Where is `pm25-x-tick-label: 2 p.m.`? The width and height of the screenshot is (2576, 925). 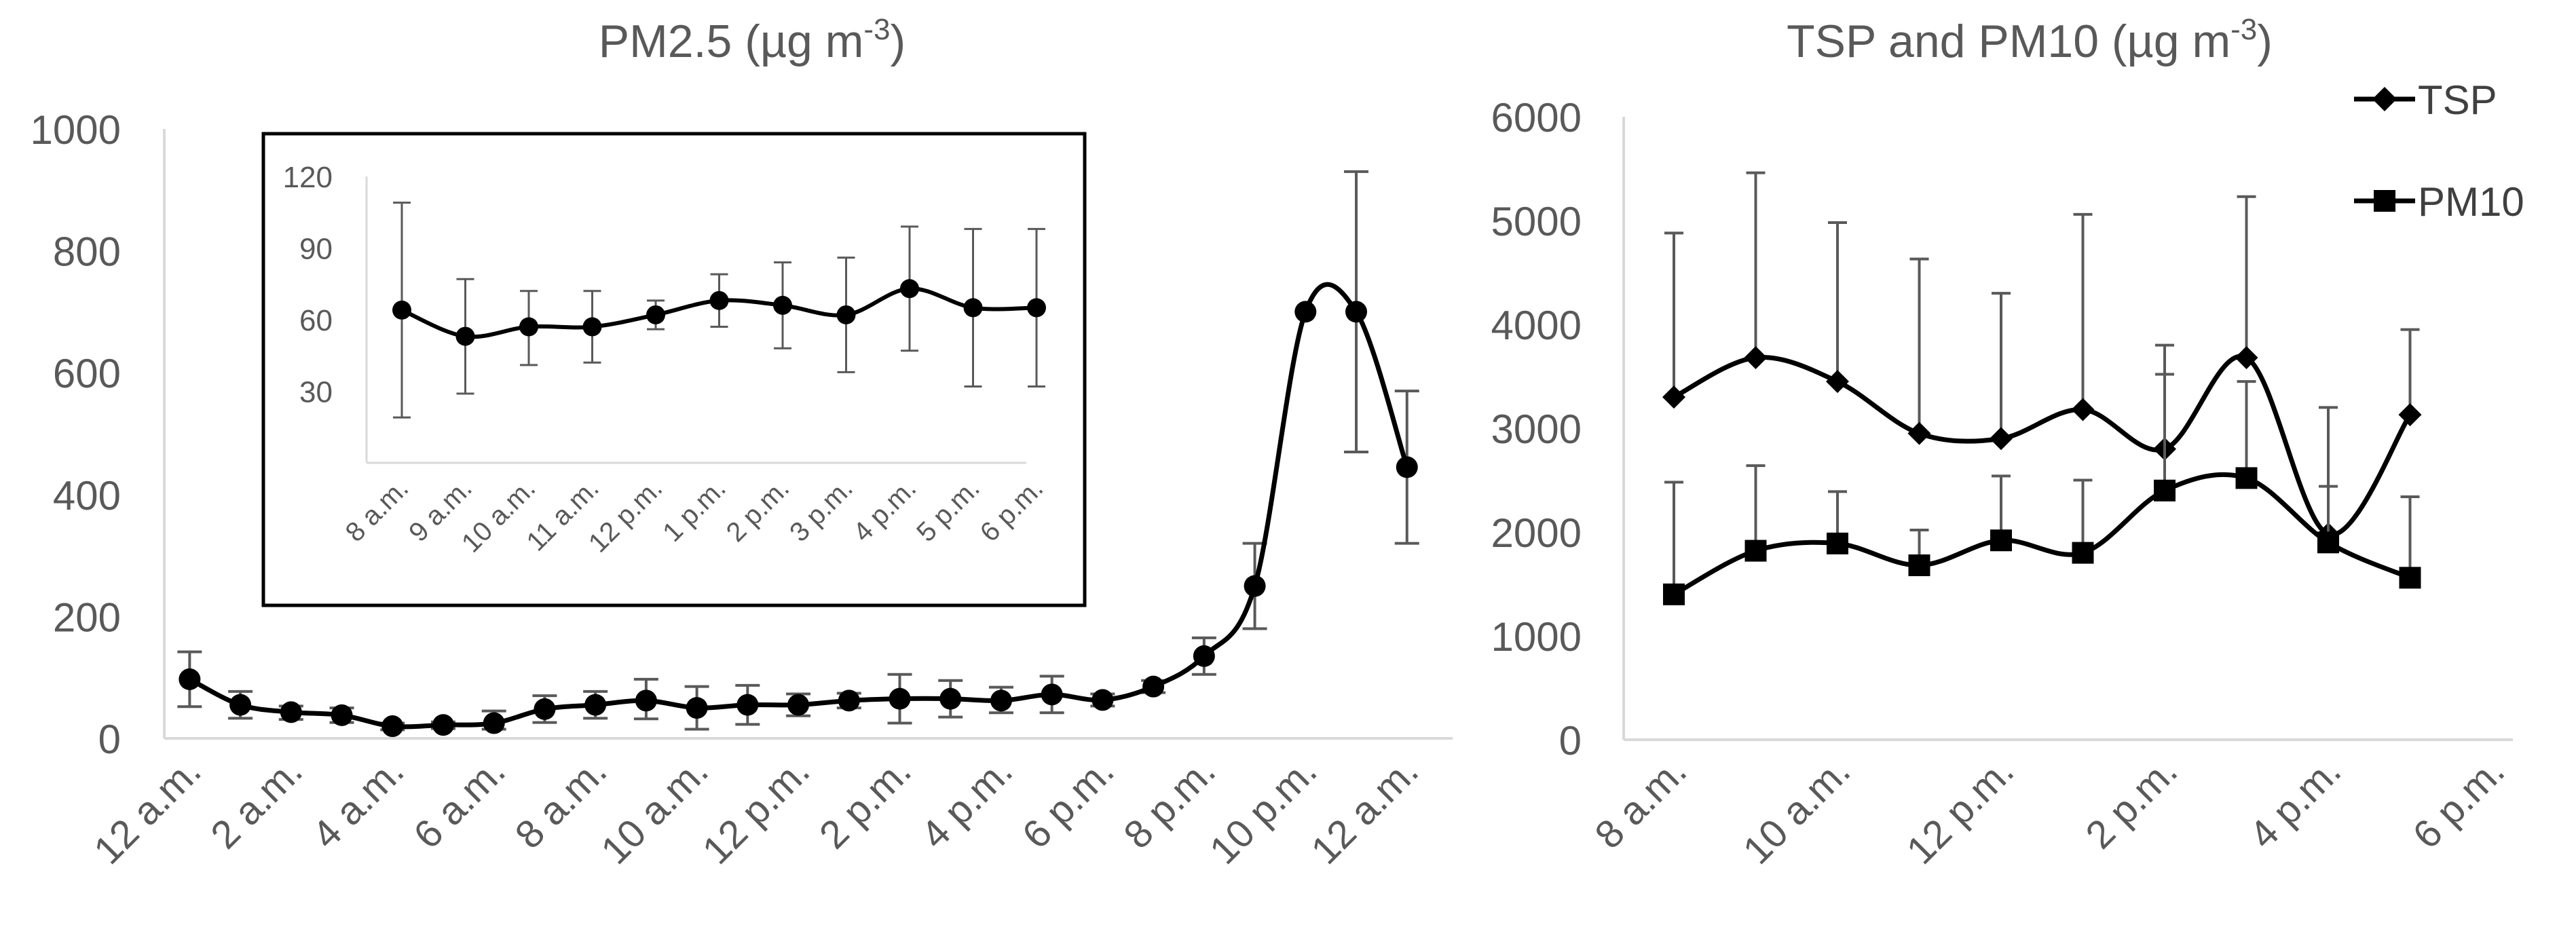
pm25-x-tick-label: 2 p.m. is located at coordinates (866, 803).